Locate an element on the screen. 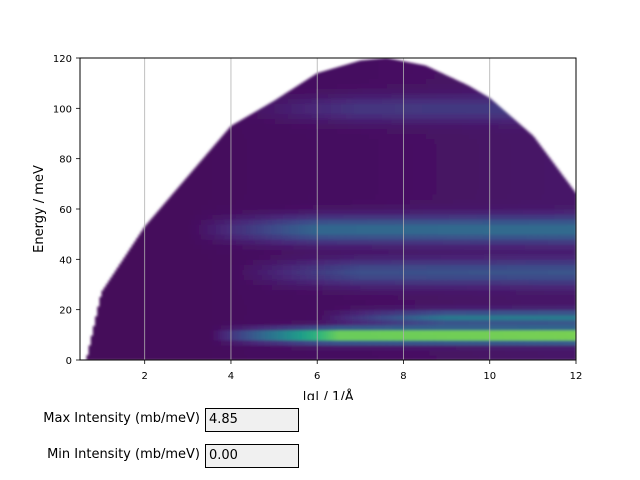  y-tick-label: 100 is located at coordinates (62, 109).